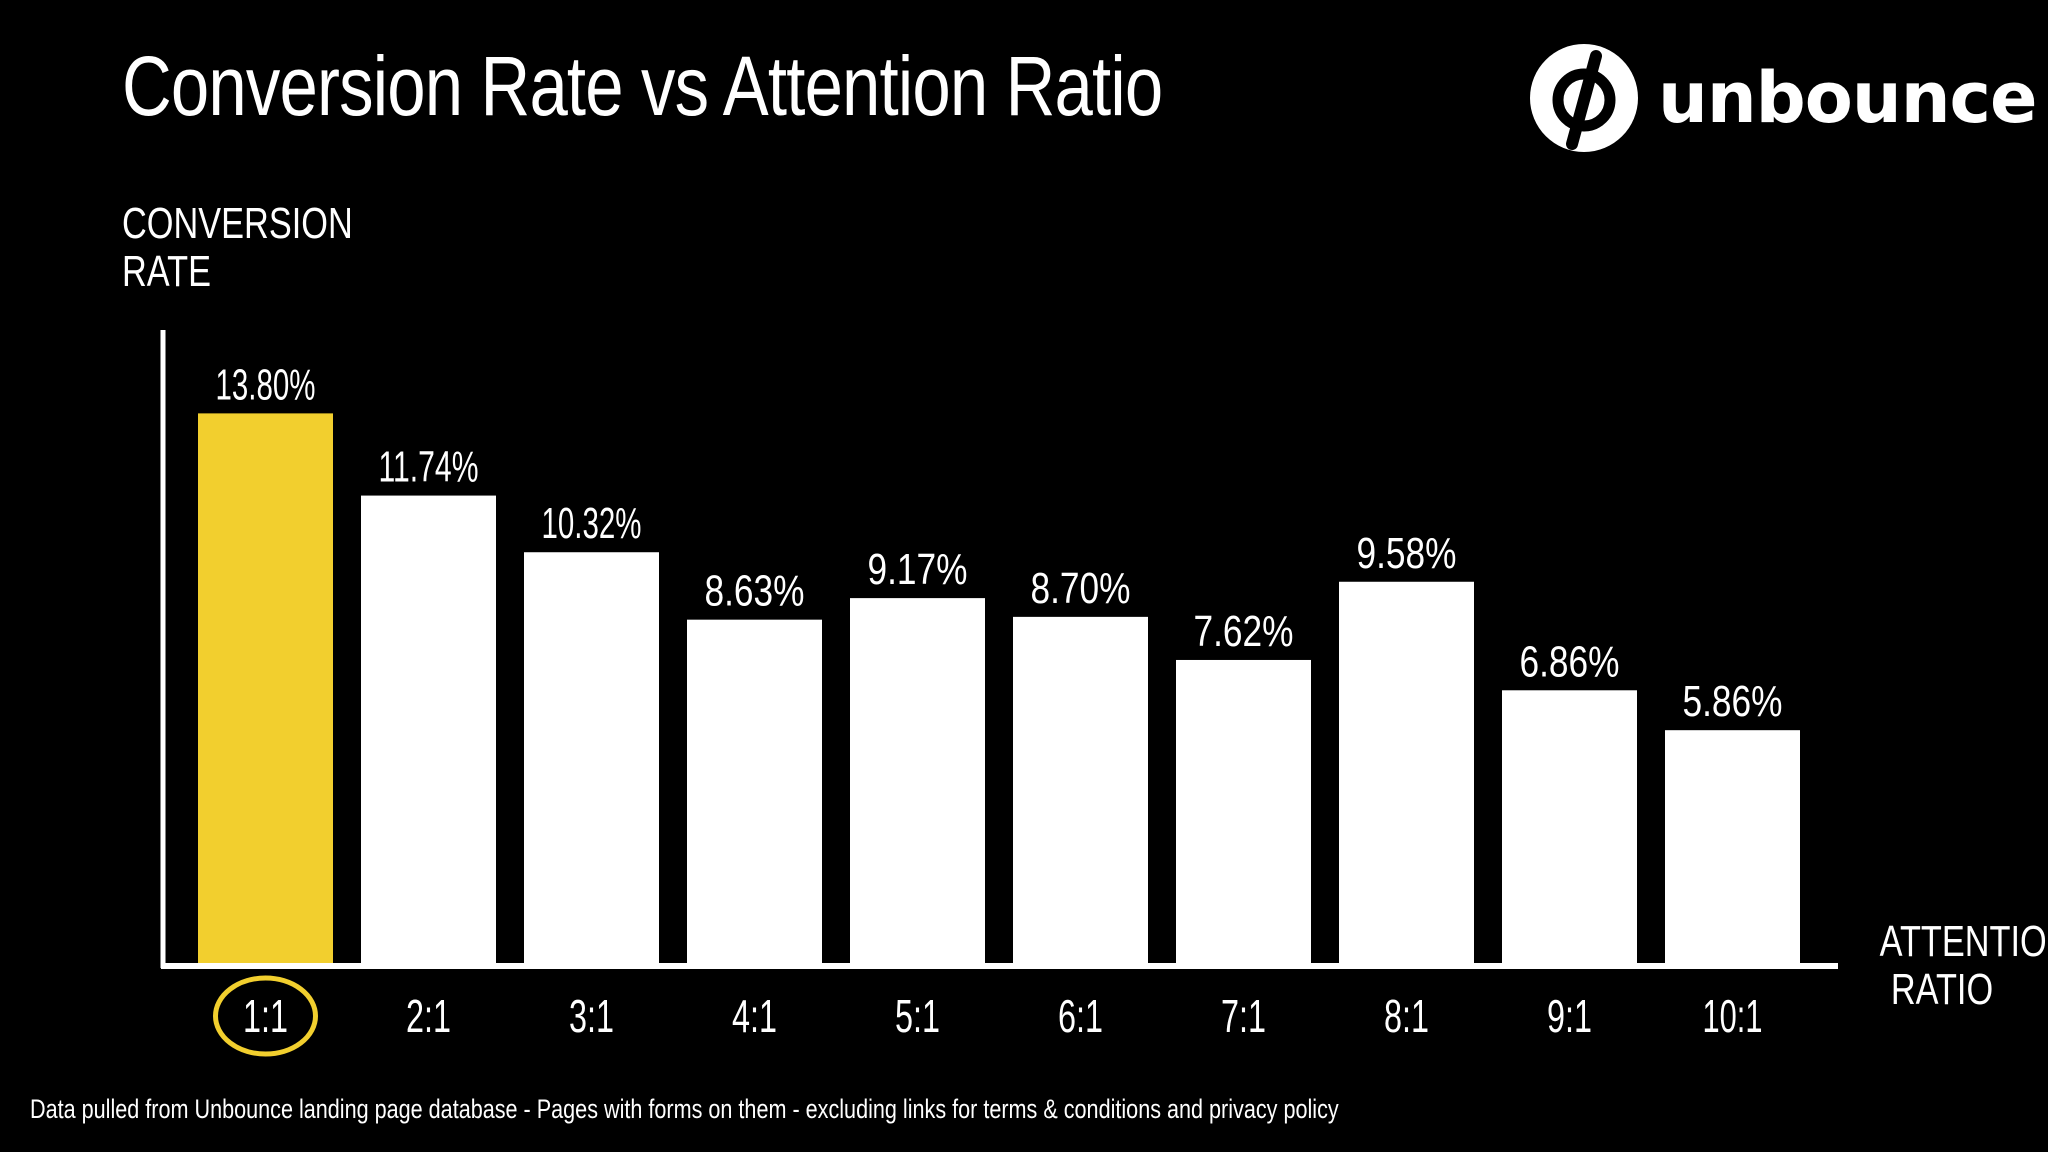 This screenshot has width=2048, height=1152. I want to click on data-label: 7.62%, so click(1244, 631).